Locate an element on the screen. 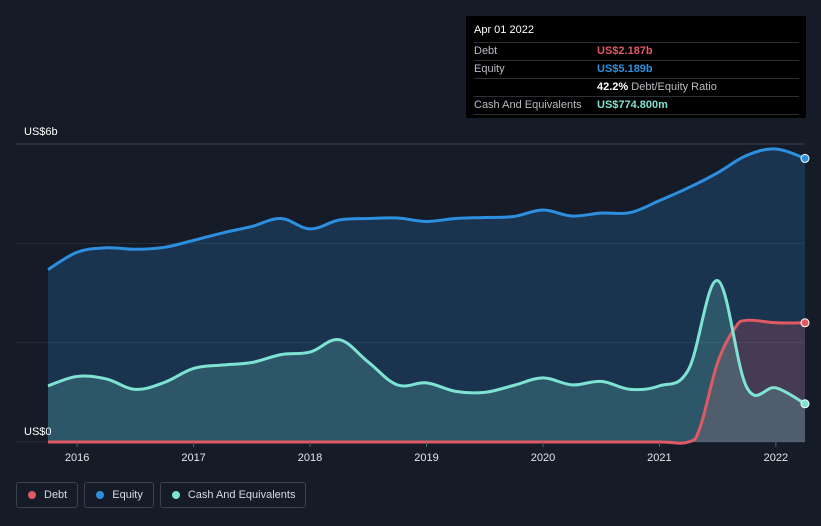 This screenshot has width=821, height=526. chart-legend: Debt Equity Cash And Equivalents is located at coordinates (161, 496).